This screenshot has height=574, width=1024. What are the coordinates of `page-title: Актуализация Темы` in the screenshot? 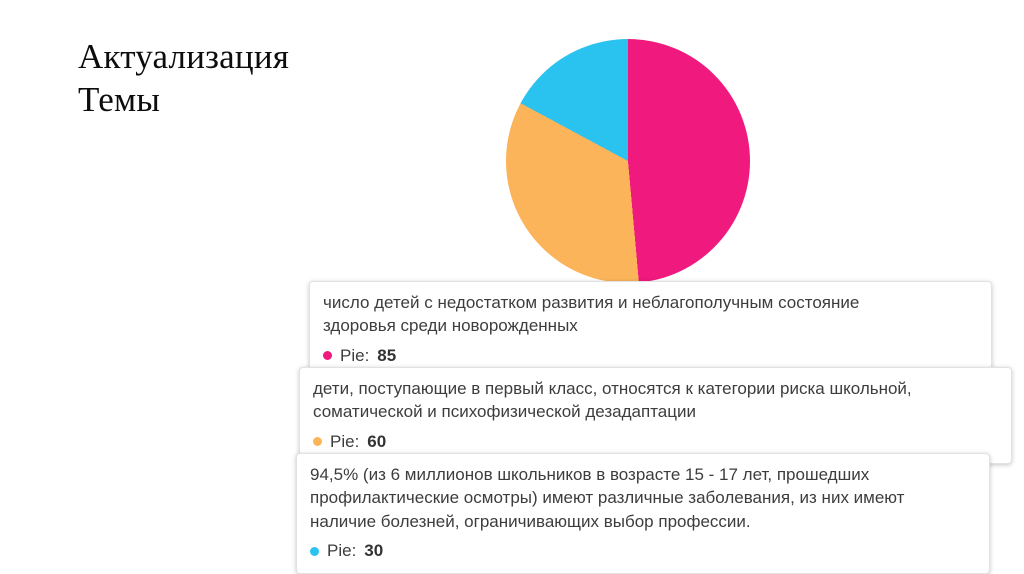 It's located at (183, 78).